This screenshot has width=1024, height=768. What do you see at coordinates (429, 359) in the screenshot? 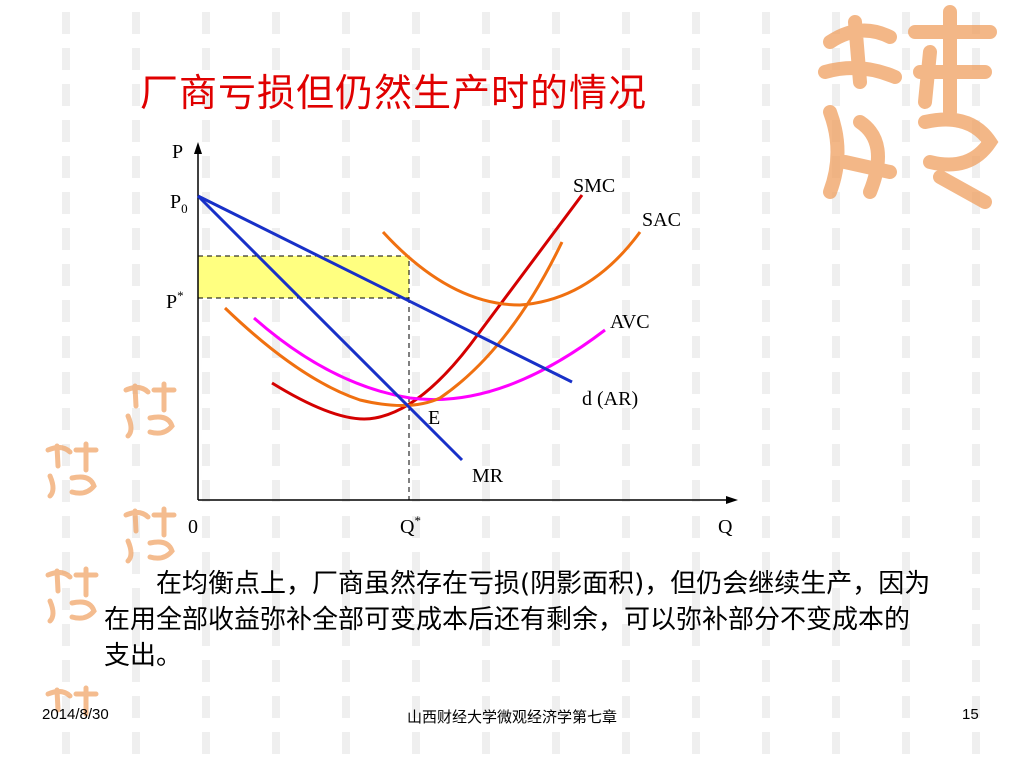
I see `avc-curve` at bounding box center [429, 359].